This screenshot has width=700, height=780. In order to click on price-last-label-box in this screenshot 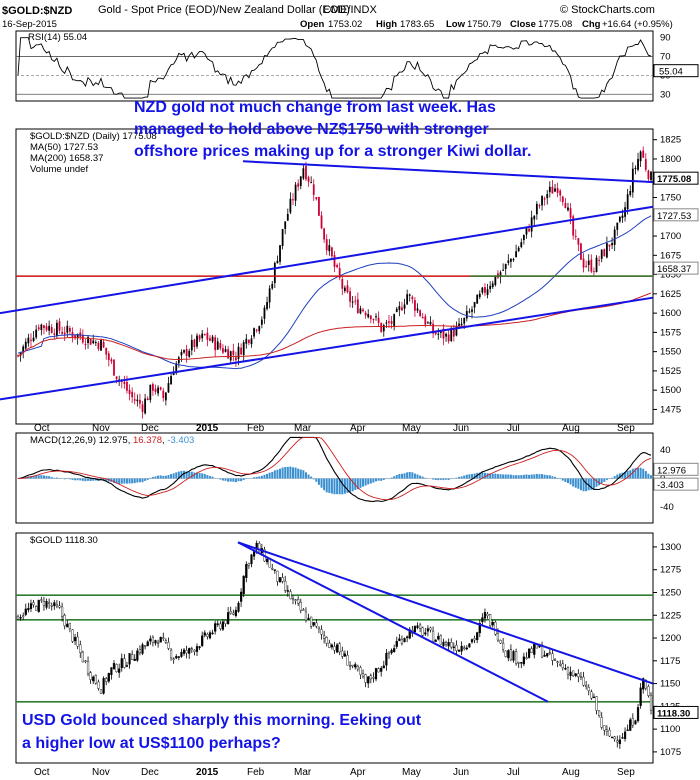, I will do `click(676, 178)`.